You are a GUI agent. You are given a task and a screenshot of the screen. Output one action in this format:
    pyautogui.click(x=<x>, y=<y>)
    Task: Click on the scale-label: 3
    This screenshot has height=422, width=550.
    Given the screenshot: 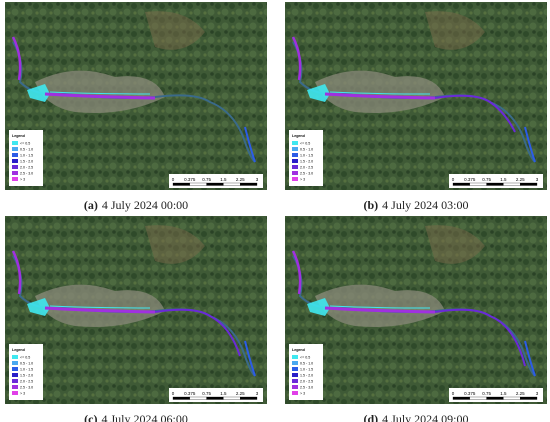 What is the action you would take?
    pyautogui.click(x=537, y=393)
    